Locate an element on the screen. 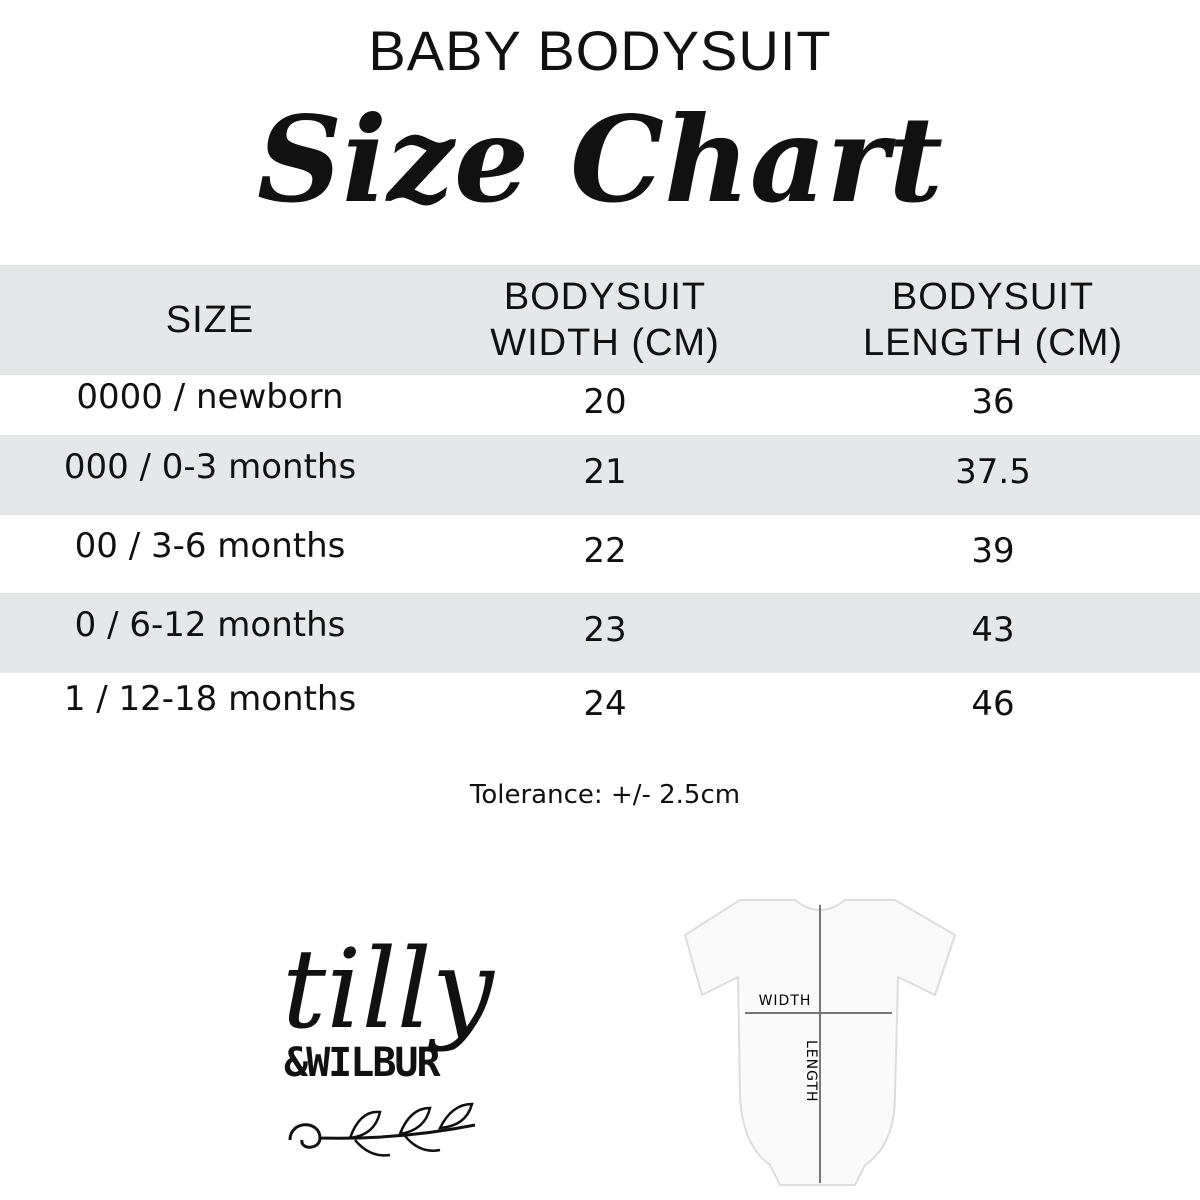 This screenshot has height=1200, width=1200. column-header: SIZE is located at coordinates (210, 320).